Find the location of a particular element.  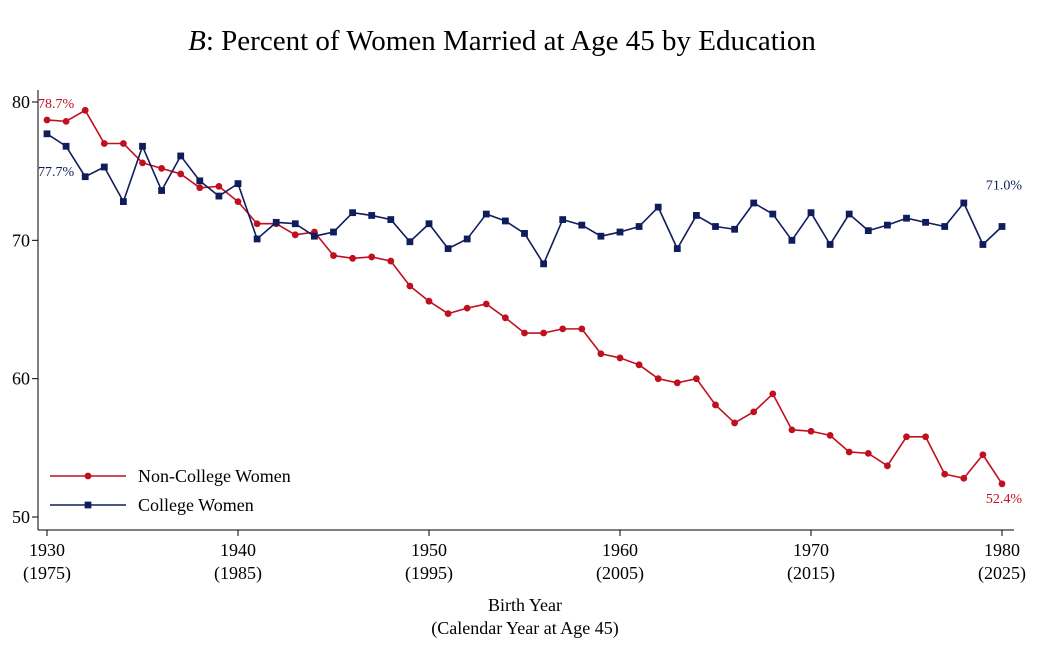

x-tick-sublabel: (1975) is located at coordinates (47, 573).